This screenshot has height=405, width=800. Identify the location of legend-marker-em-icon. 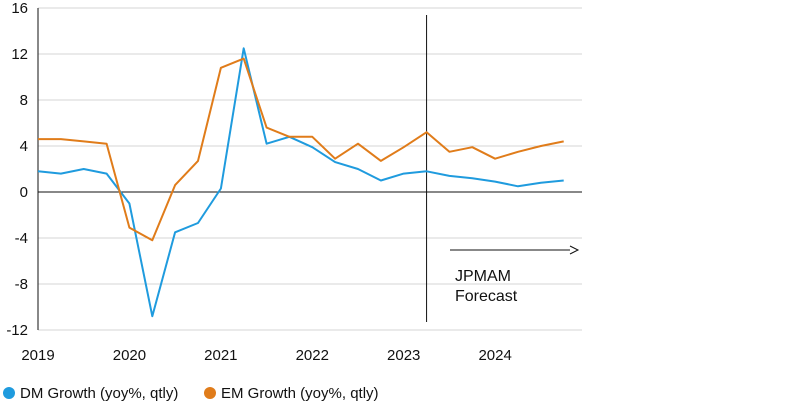
(210, 393).